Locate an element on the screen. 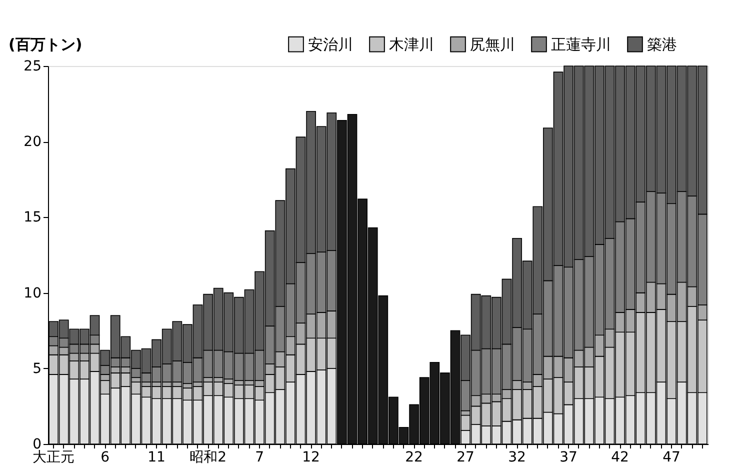  y-tick-label: 0 is located at coordinates (37, 444).